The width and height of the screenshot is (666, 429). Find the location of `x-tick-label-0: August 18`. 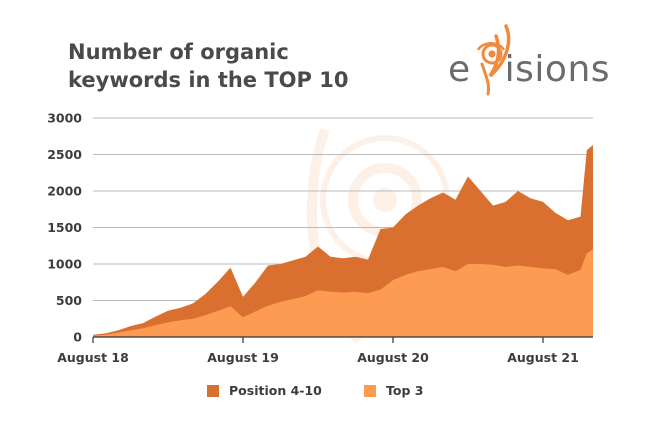

x-tick-label-0: August 18 is located at coordinates (93, 357).